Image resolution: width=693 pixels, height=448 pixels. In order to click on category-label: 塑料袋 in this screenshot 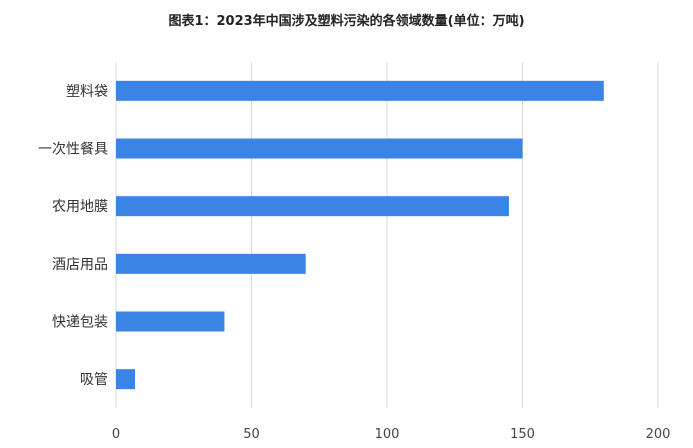, I will do `click(87, 92)`.